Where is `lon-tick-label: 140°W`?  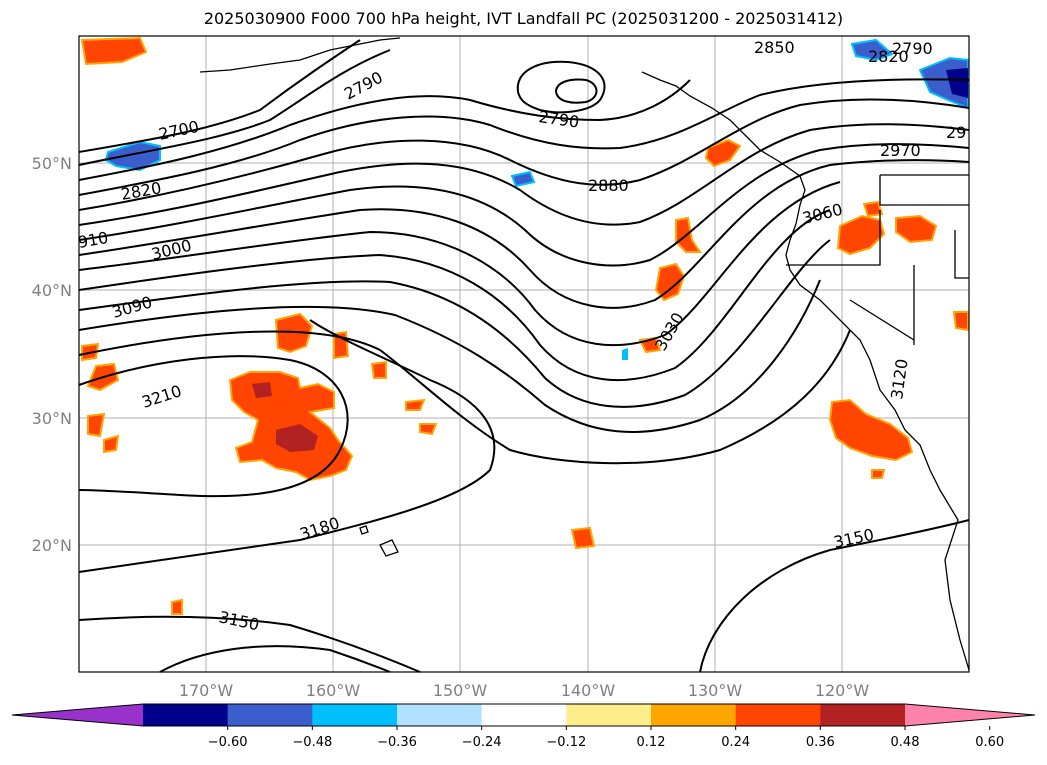
lon-tick-label: 140°W is located at coordinates (588, 690).